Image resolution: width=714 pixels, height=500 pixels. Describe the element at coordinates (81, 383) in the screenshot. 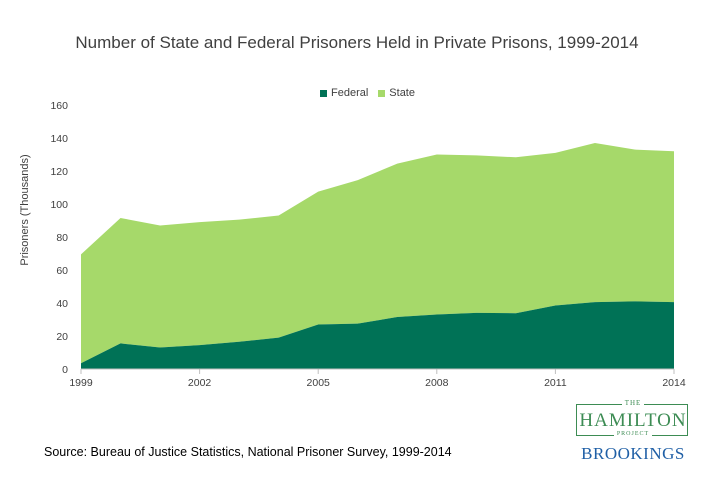

I see `x-tick-label: 1999` at that location.